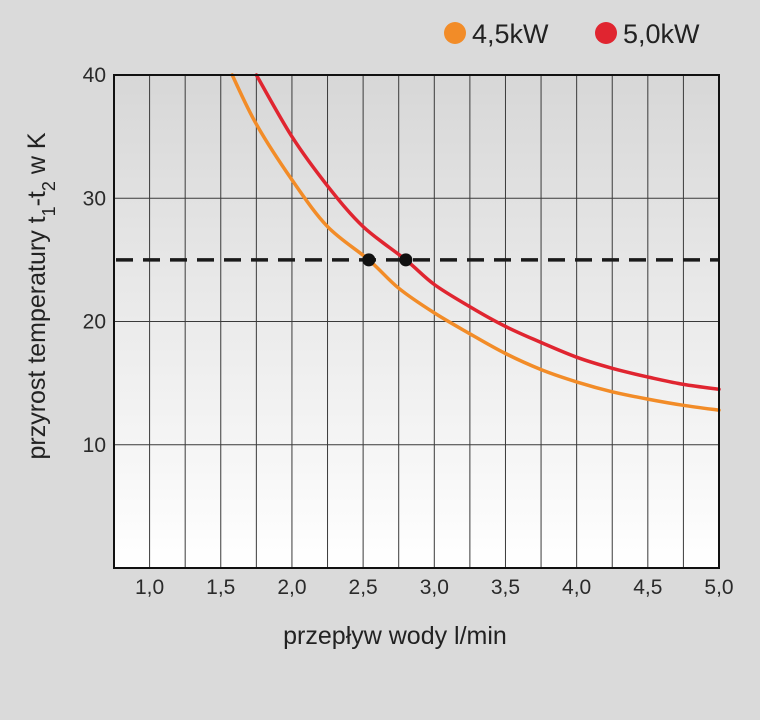 The height and width of the screenshot is (720, 760). I want to click on y-tick-label: 30, so click(94, 198).